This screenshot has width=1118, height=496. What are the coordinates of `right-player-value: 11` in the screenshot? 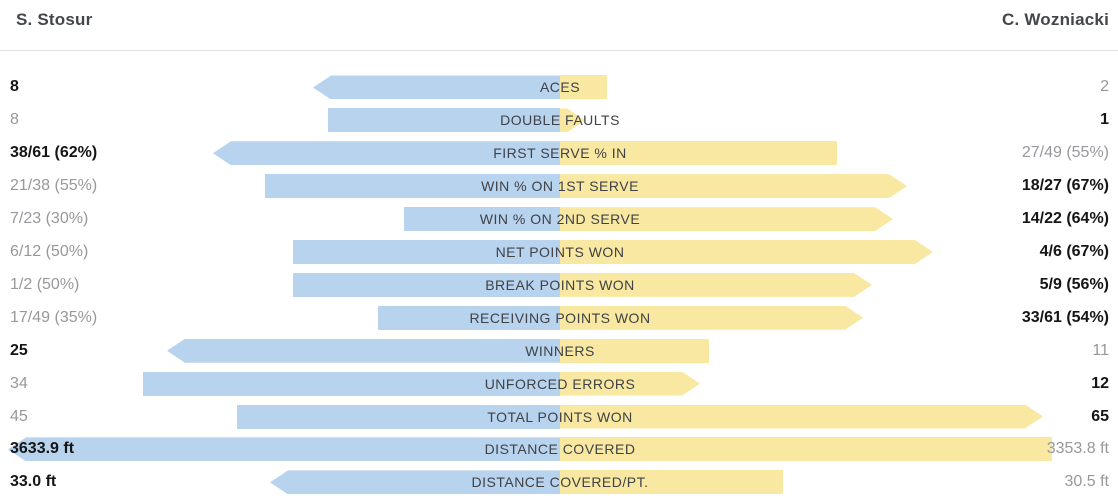 It's located at (1100, 350).